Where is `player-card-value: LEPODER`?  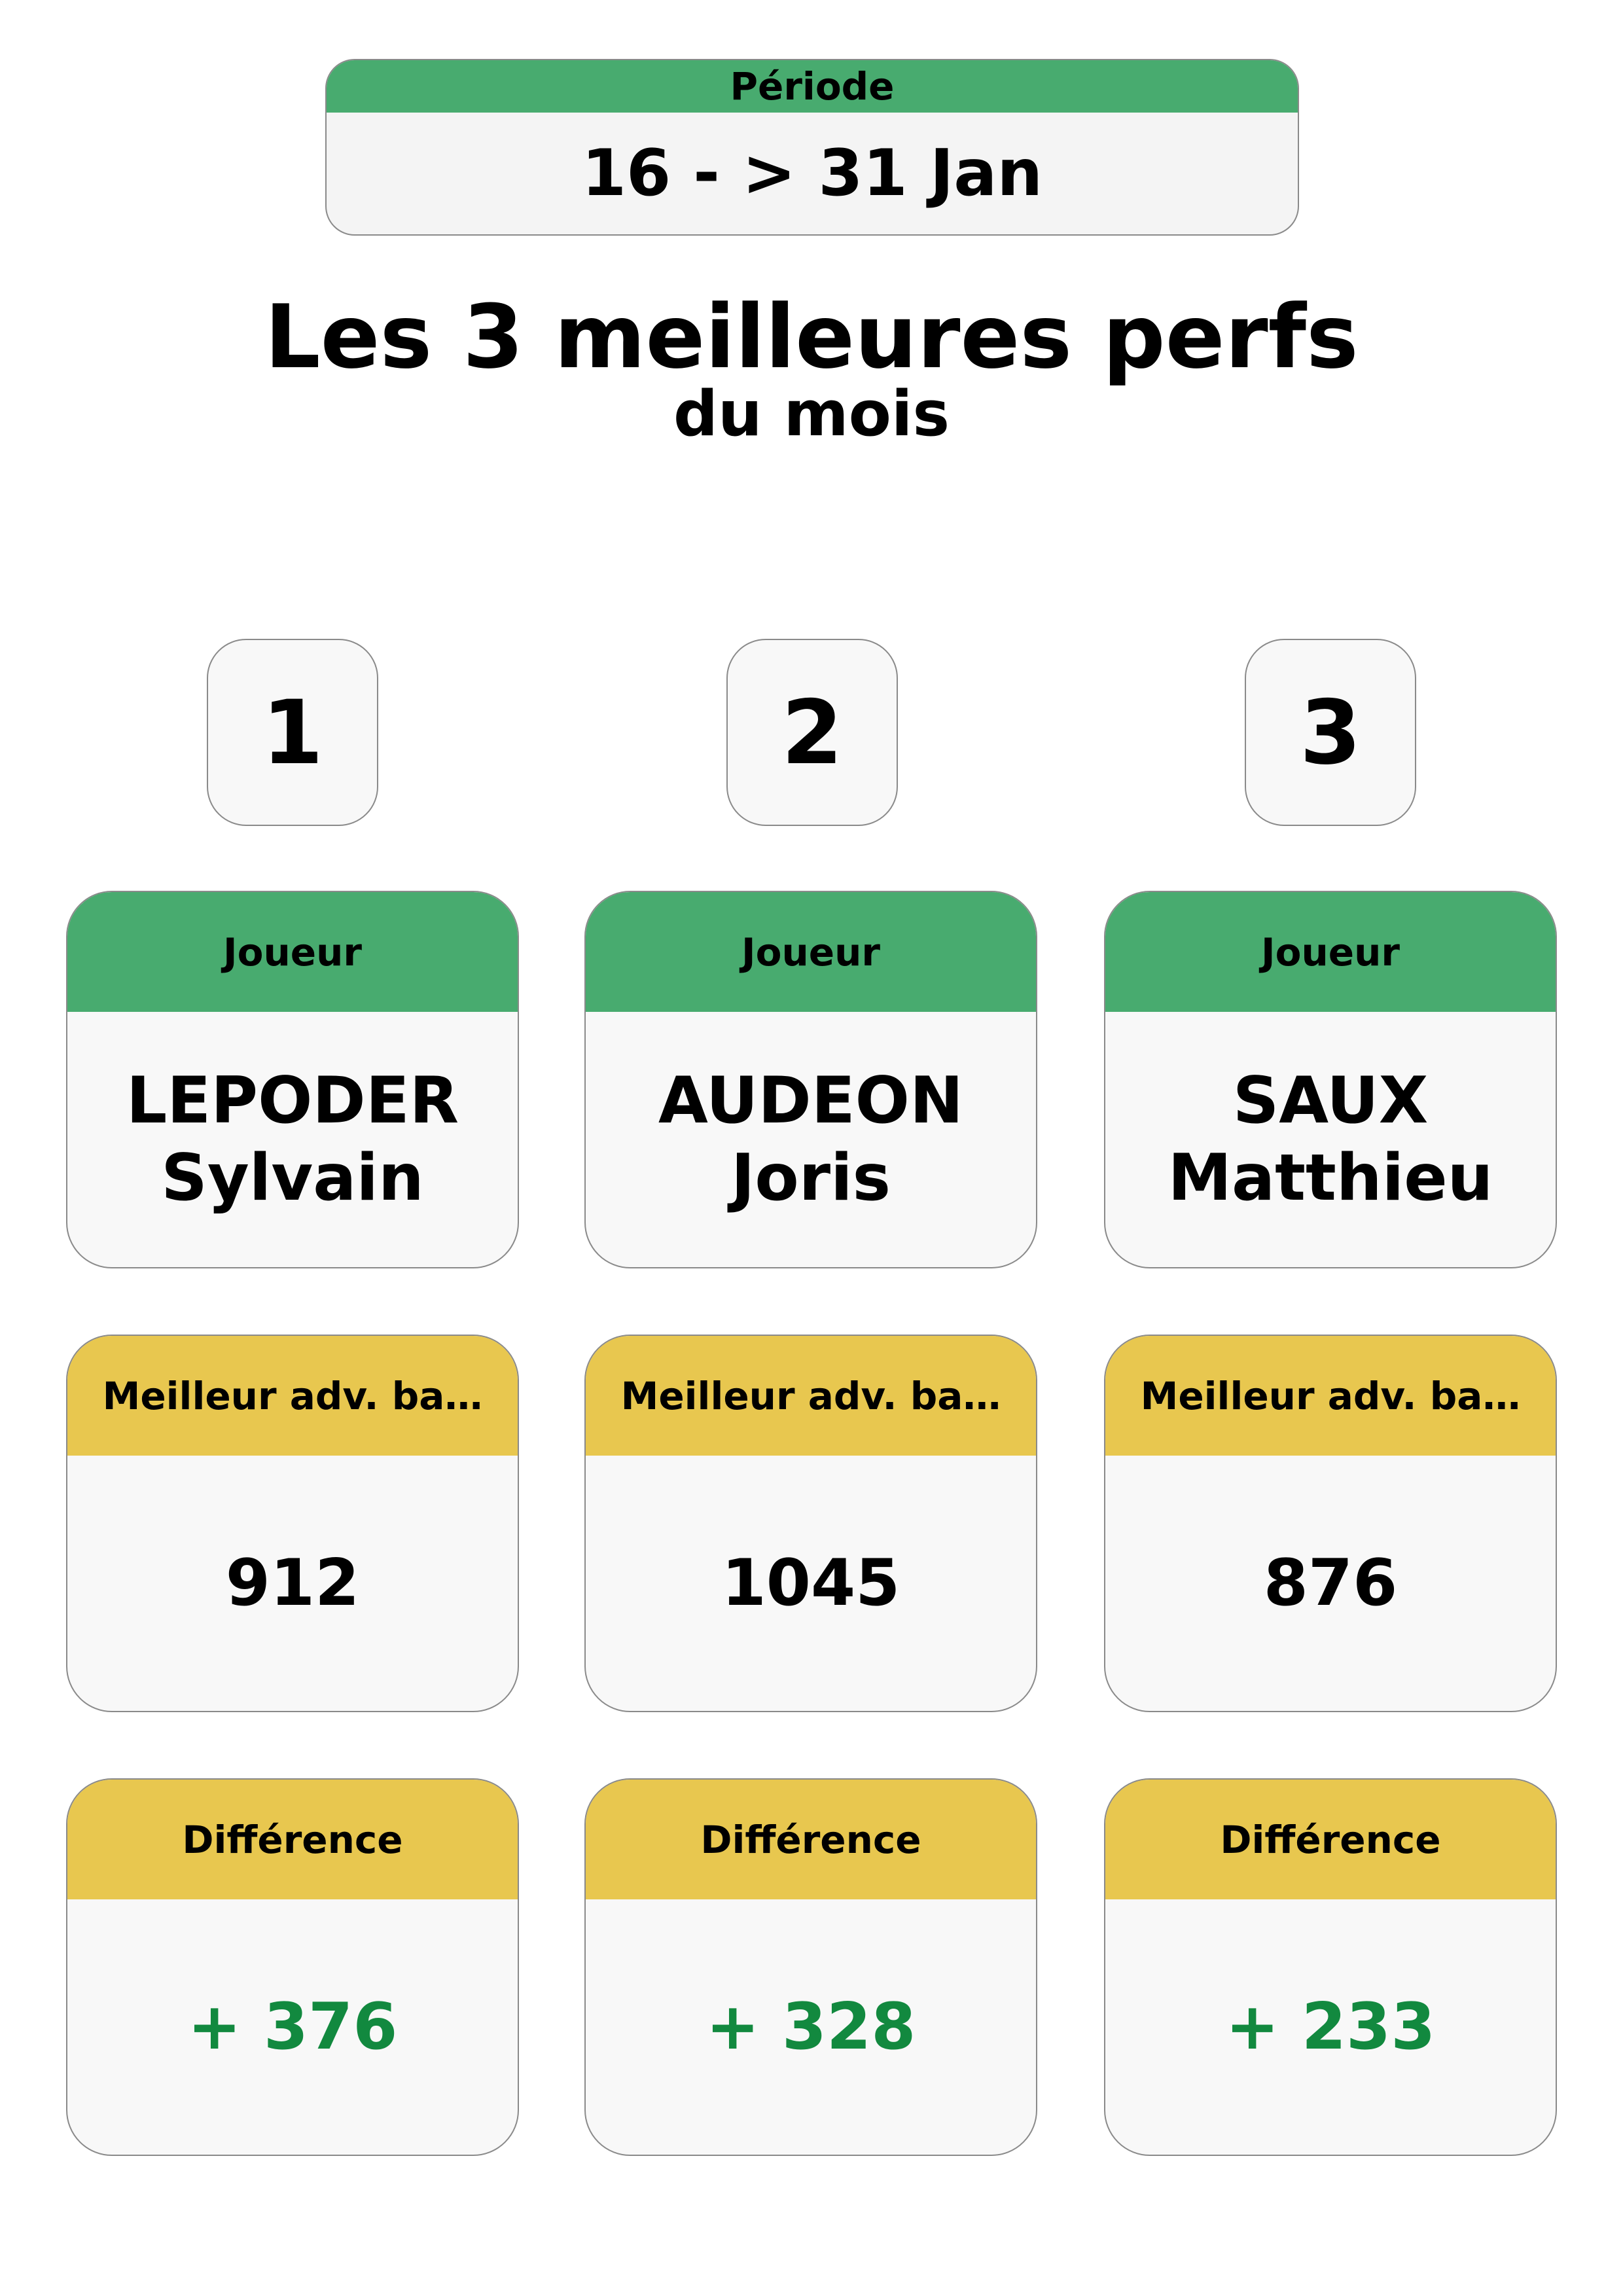 player-card-value: LEPODER is located at coordinates (292, 1101).